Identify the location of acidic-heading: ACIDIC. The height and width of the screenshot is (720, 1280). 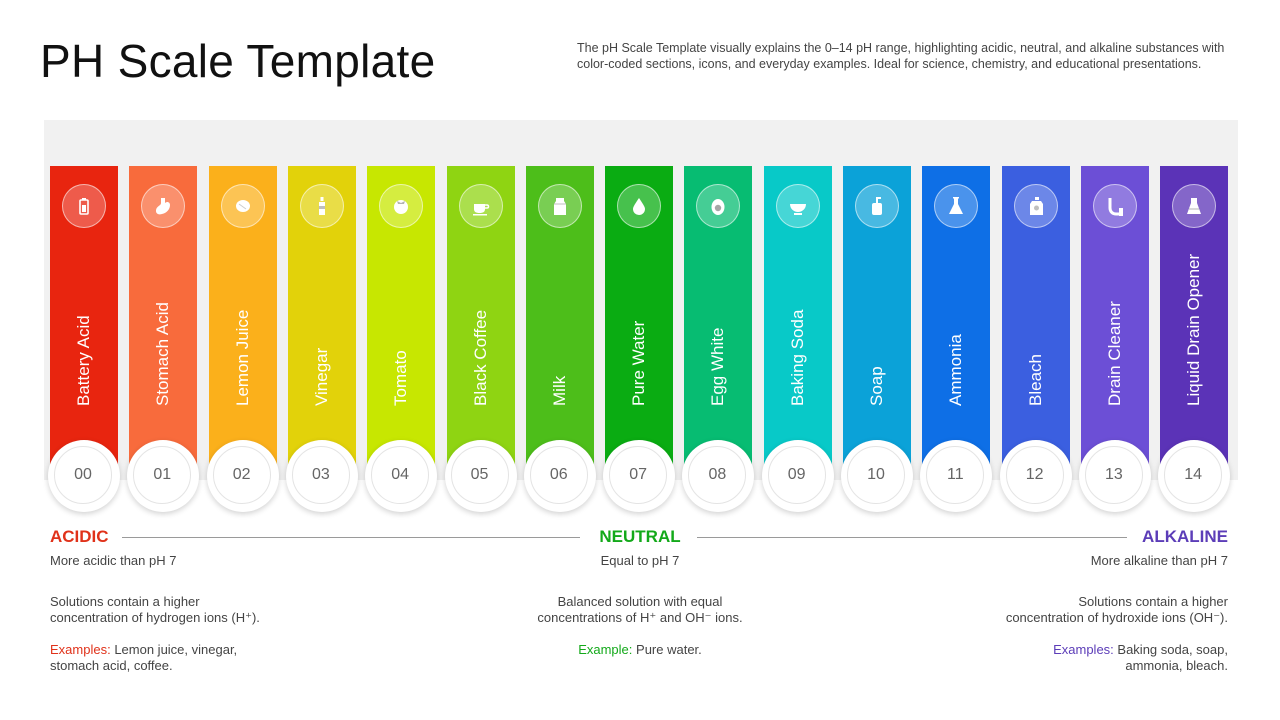
(79, 536).